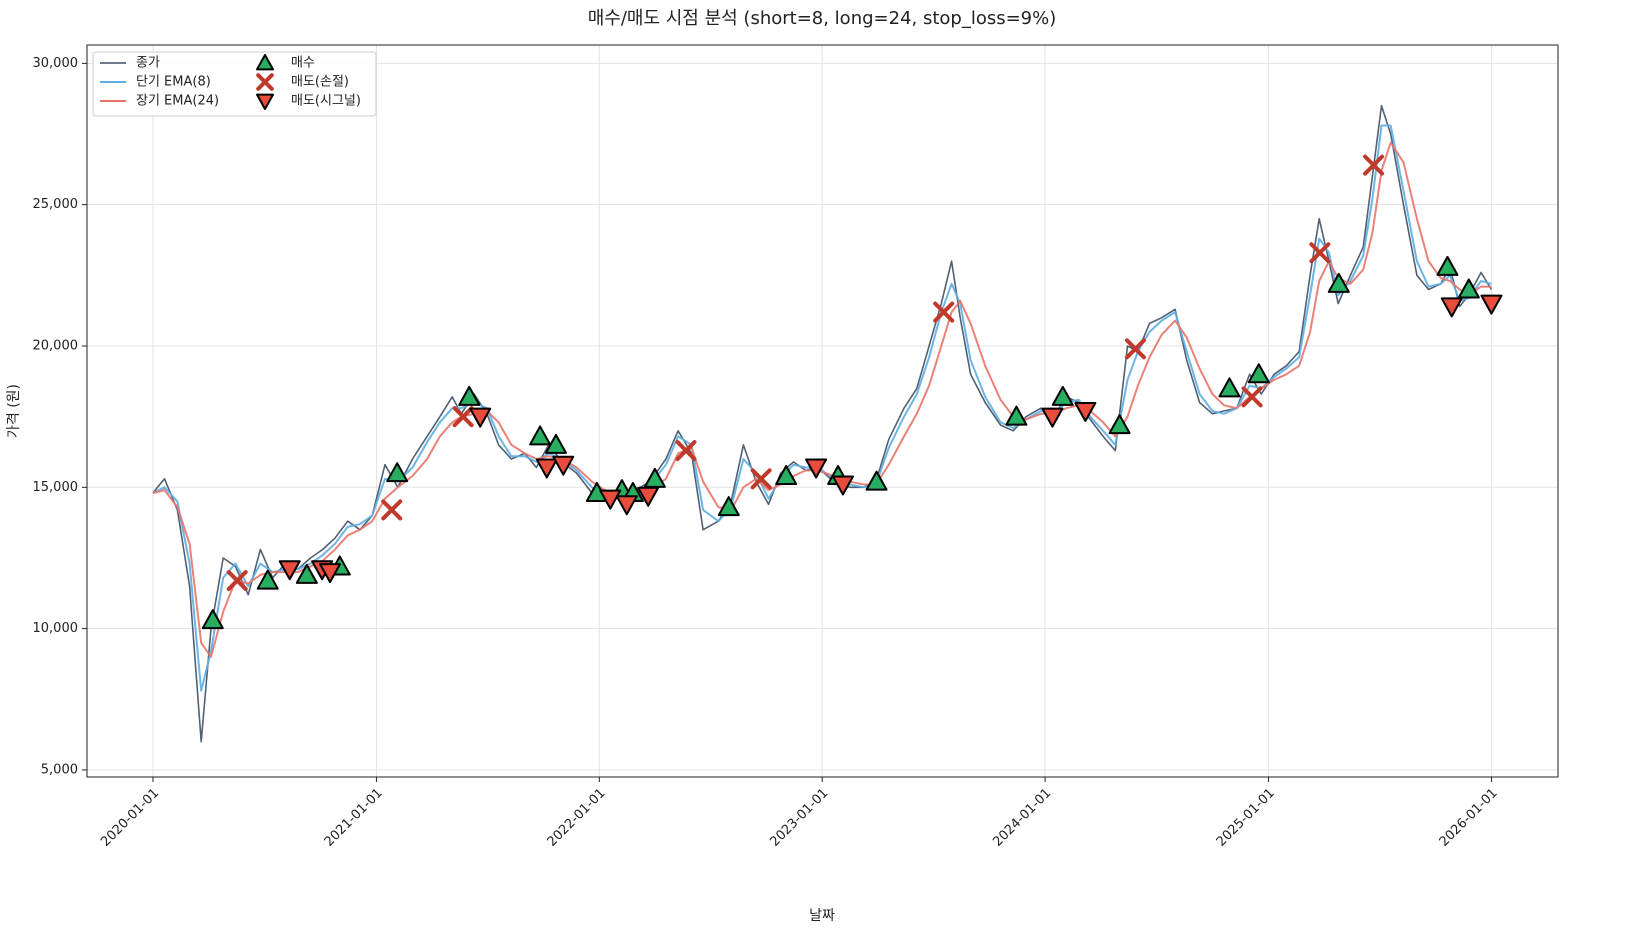 The image size is (1650, 930). Describe the element at coordinates (326, 101) in the screenshot. I see `legend-label: 매도(시그널)` at that location.